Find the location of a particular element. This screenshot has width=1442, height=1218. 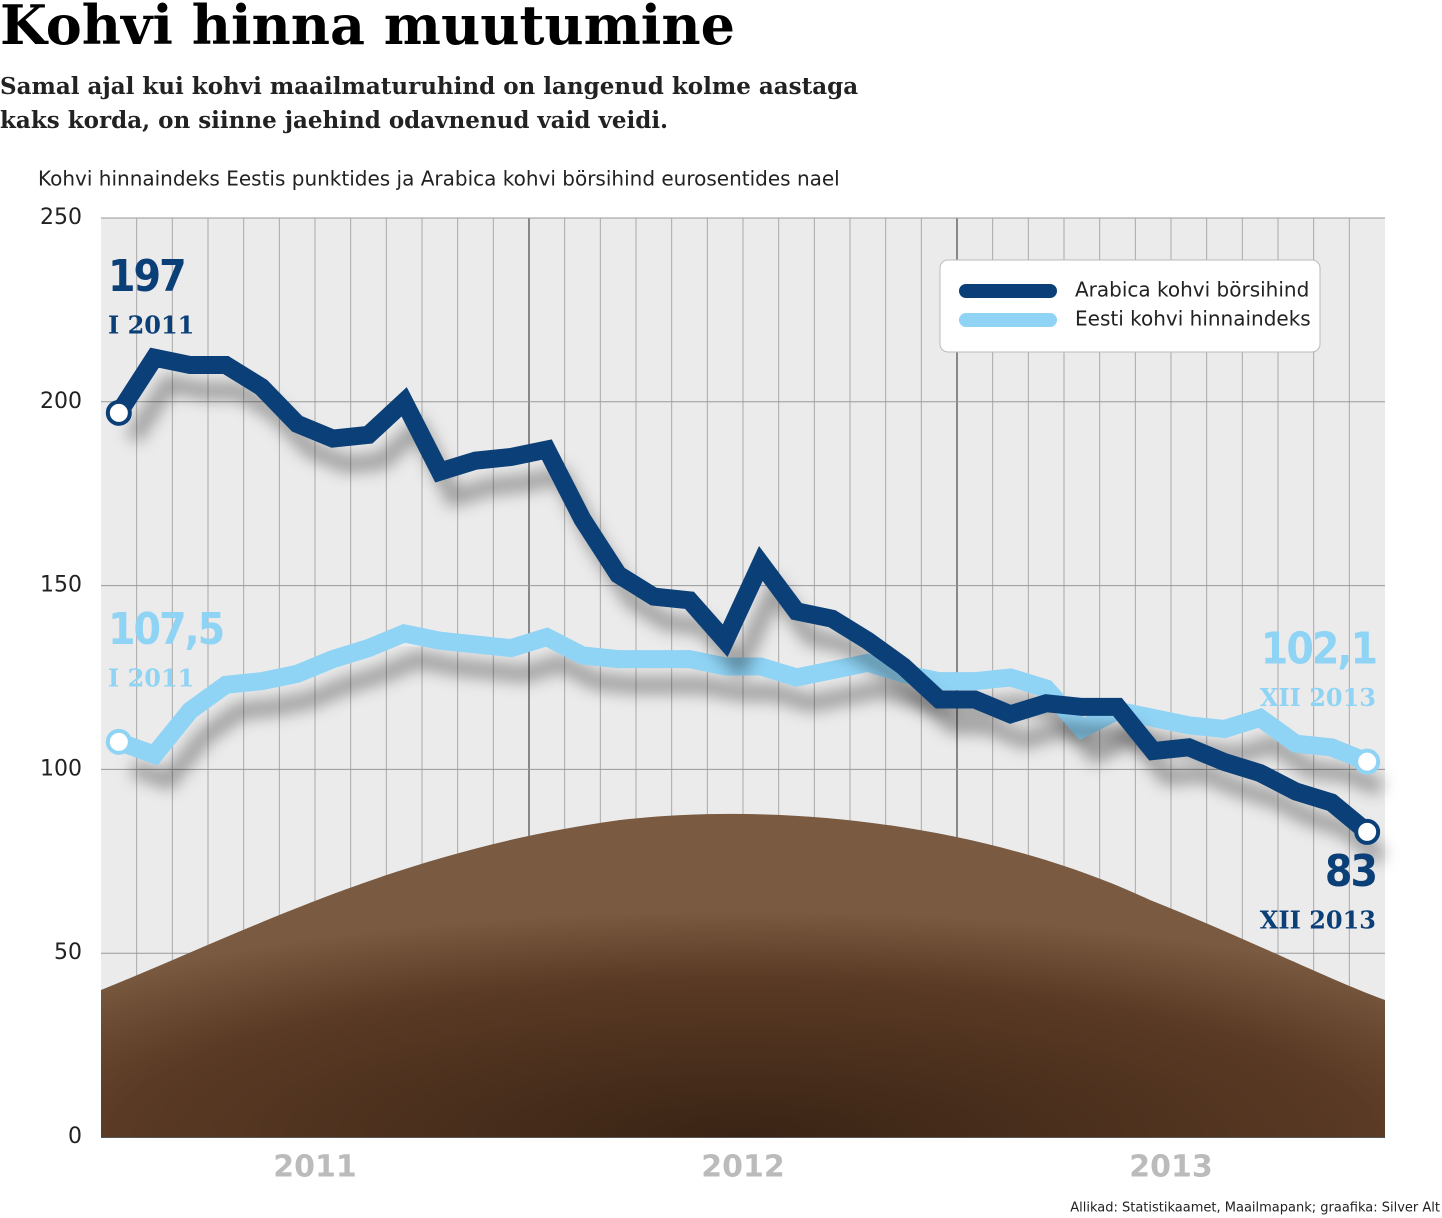

legend-box is located at coordinates (1130, 306).